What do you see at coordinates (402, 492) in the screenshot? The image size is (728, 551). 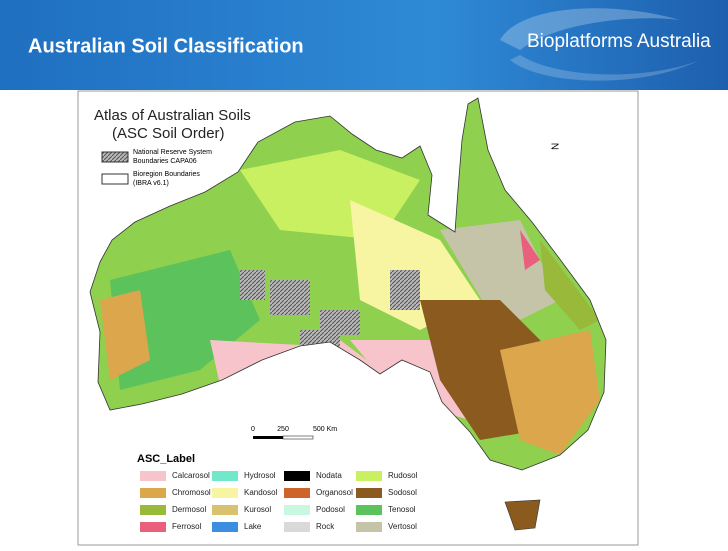 I see `legend-label: Sodosol` at bounding box center [402, 492].